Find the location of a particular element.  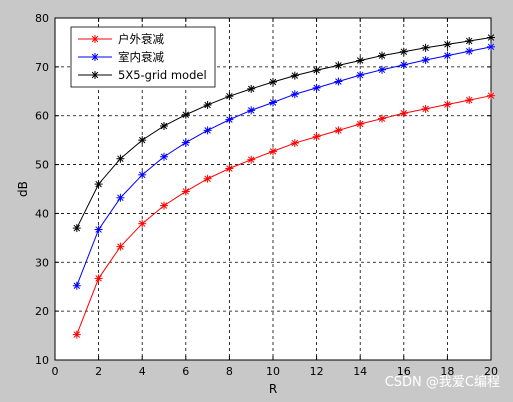

watermark-text: CSDN @我爱C编程 is located at coordinates (442, 382).